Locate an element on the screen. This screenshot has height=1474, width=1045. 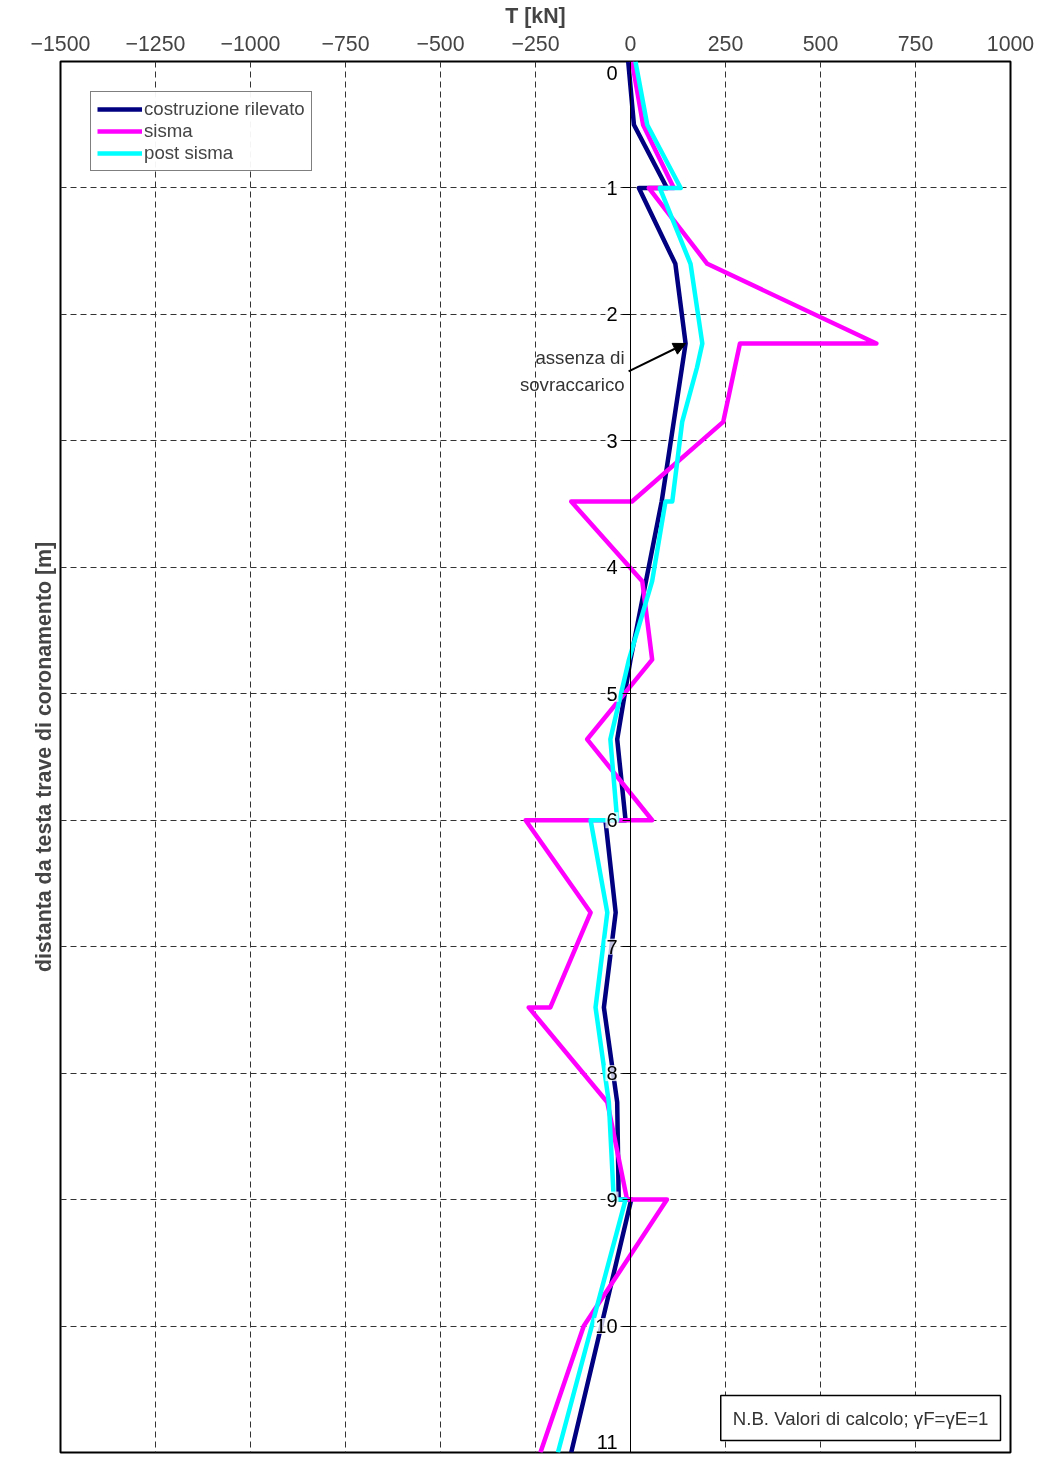
y-tick-label: 1 is located at coordinates (612, 187).